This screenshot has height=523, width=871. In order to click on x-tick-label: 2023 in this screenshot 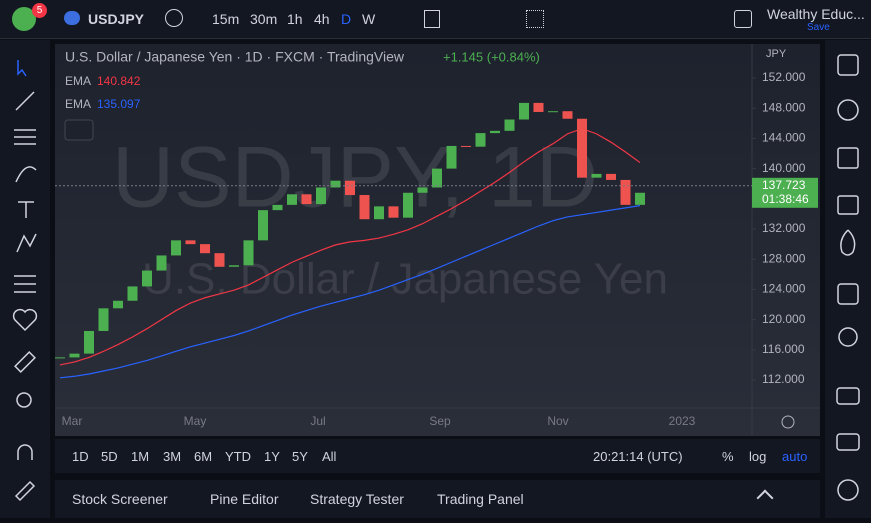, I will do `click(682, 421)`.